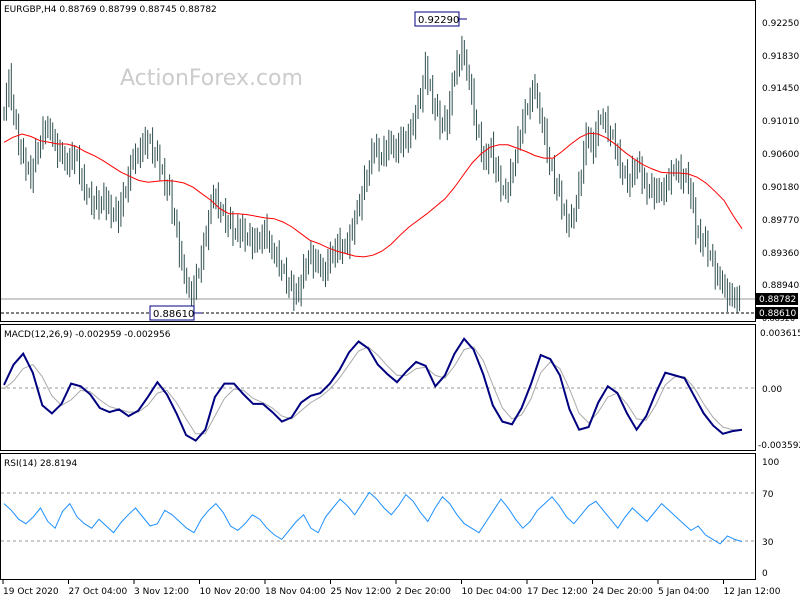 The image size is (800, 604). I want to click on rsi-tick: 100, so click(770, 463).